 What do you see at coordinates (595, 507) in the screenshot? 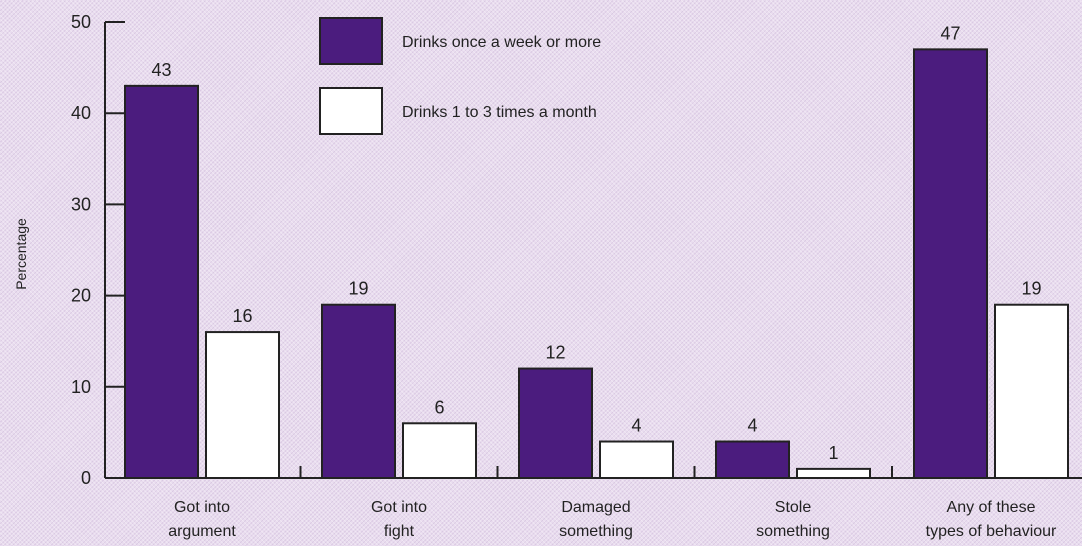
I see `category-label: Damaged` at bounding box center [595, 507].